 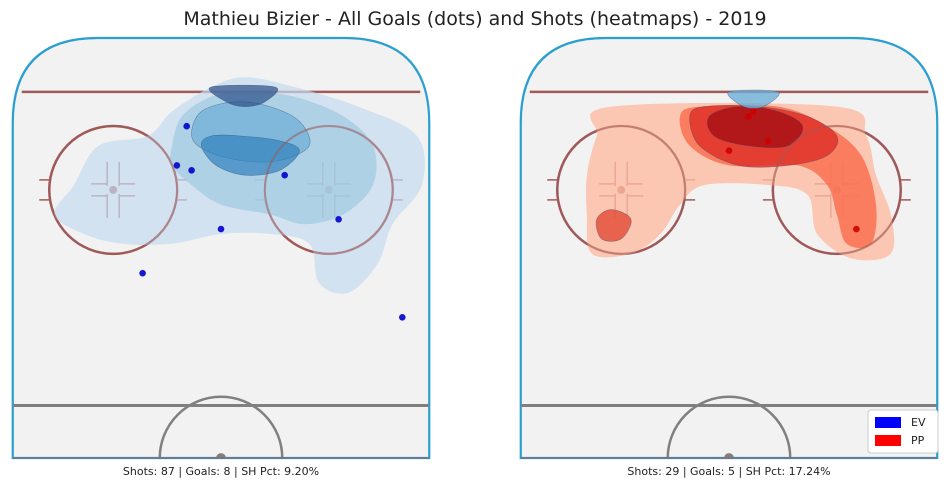 I want to click on ev-goal-dots, so click(x=272, y=221).